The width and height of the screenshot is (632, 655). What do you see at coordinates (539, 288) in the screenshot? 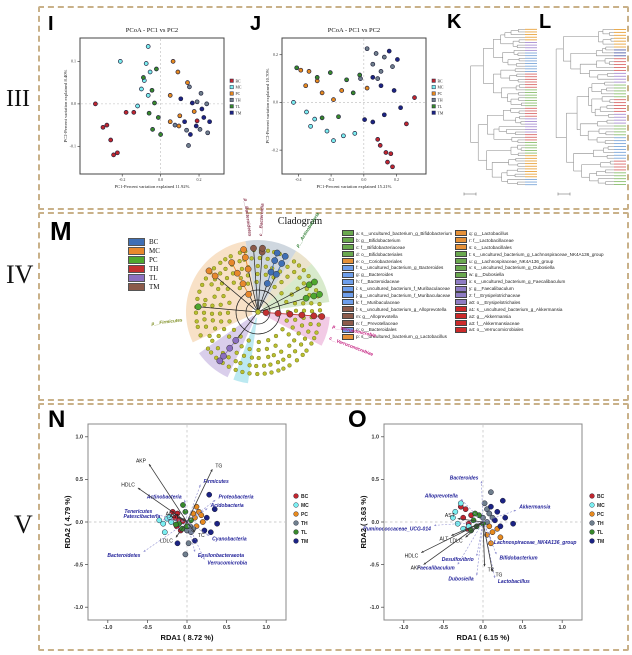
I see `legend-item: y: g__Faecalibaculum` at bounding box center [539, 288].